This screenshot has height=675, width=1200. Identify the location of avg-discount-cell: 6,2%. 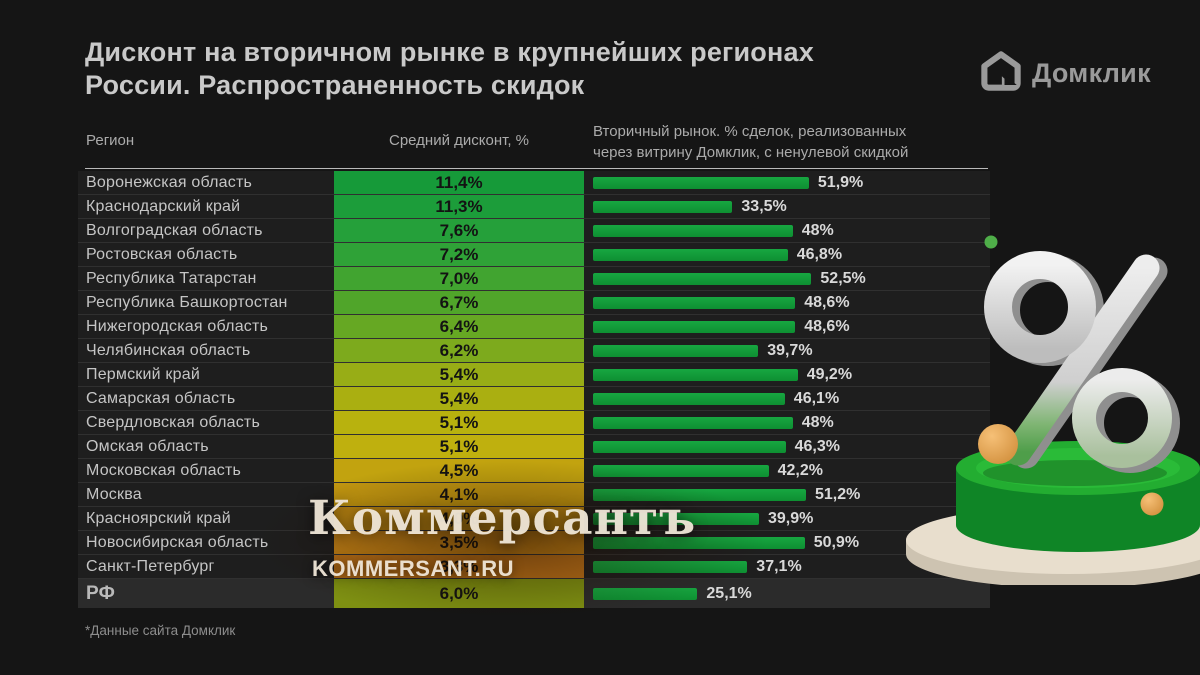
(459, 350).